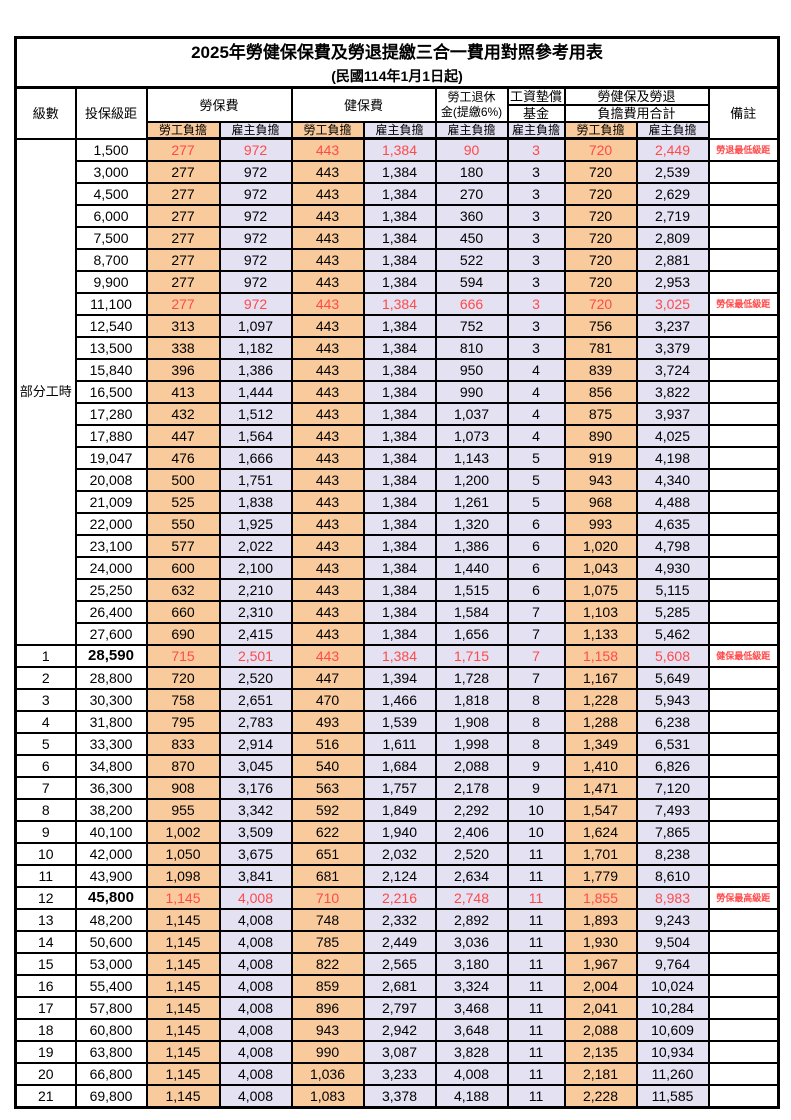  What do you see at coordinates (255, 546) in the screenshot?
I see `cell-labor-employer: 2,022` at bounding box center [255, 546].